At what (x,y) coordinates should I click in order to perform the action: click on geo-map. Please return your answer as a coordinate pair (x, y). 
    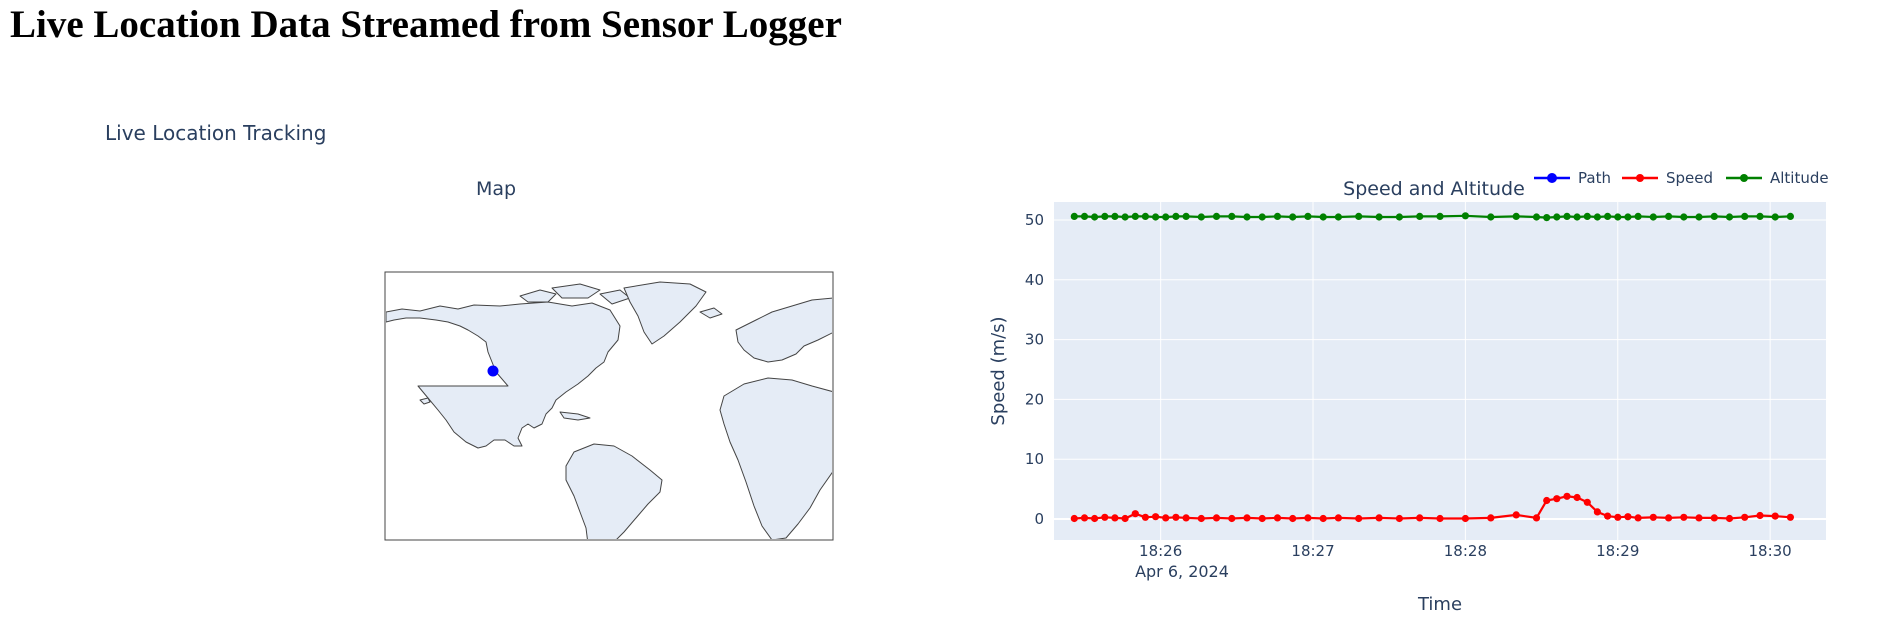
    Looking at the image, I should click on (609, 413).